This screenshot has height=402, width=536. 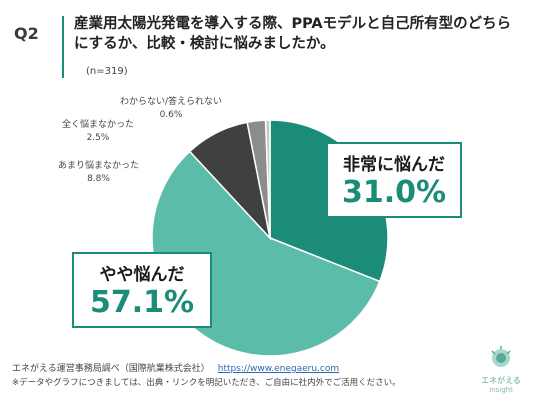 What do you see at coordinates (501, 390) in the screenshot?
I see `logo-sub: Insight` at bounding box center [501, 390].